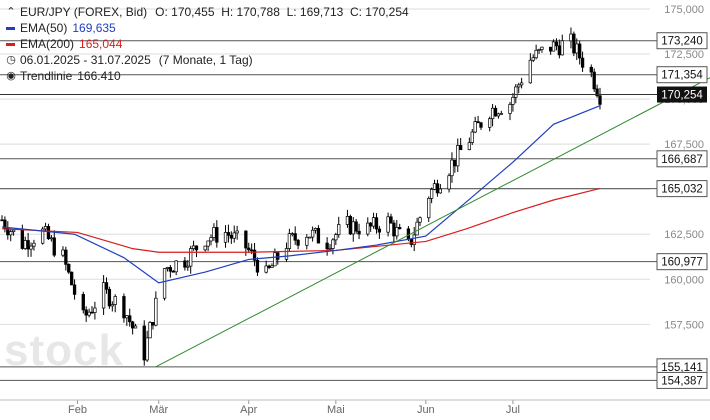 The height and width of the screenshot is (420, 710). What do you see at coordinates (682, 380) in the screenshot?
I see `level-price-tag` at bounding box center [682, 380].